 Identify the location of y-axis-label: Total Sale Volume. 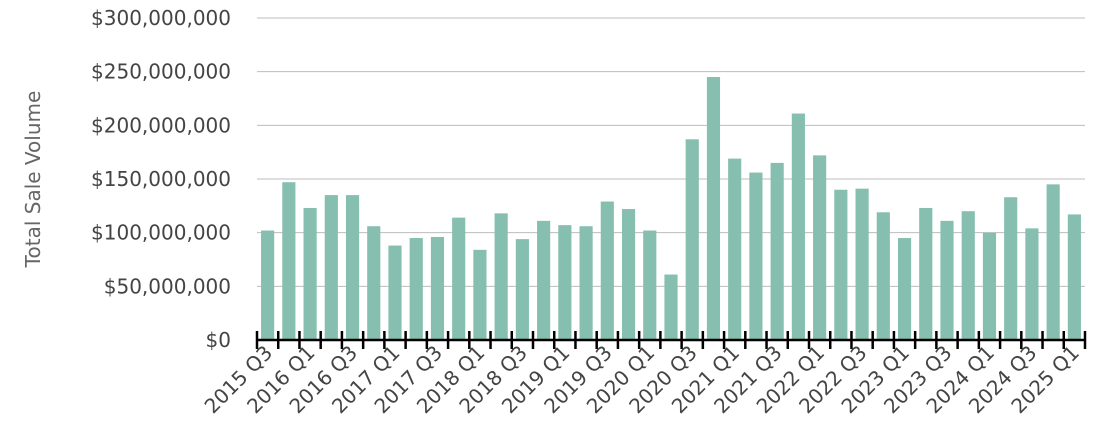
(33, 180).